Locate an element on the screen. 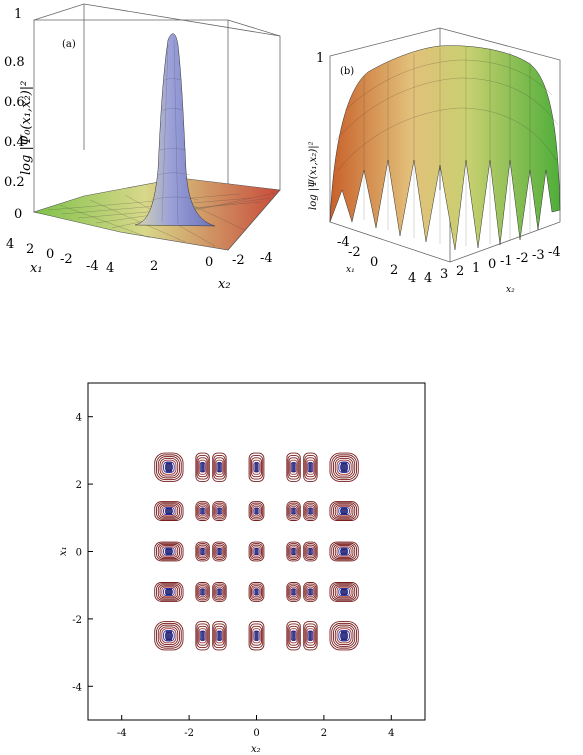 The width and height of the screenshot is (583, 755). contour-x-tick-label: 4 is located at coordinates (391, 733).